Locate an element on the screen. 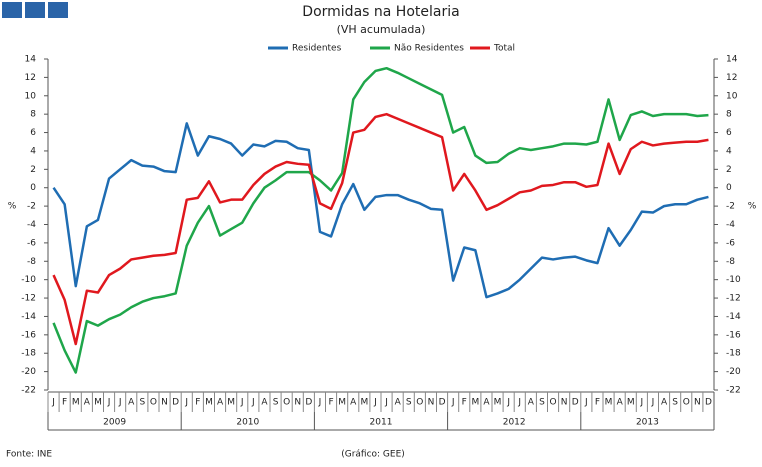  y2-axis-label: % is located at coordinates (752, 207).